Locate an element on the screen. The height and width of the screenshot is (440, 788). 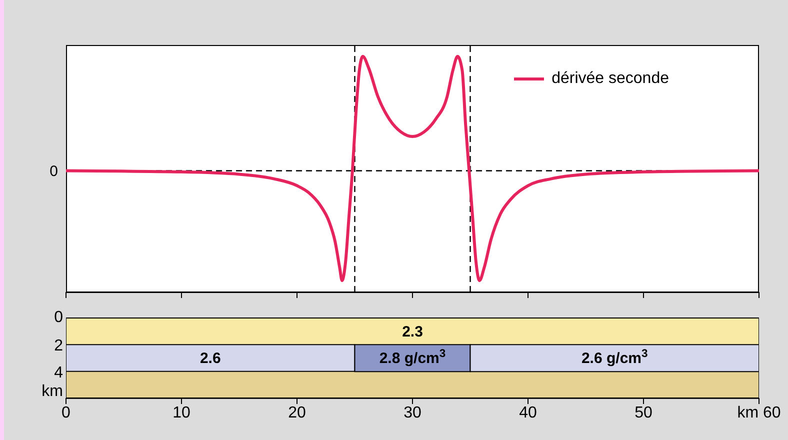
annotation: 2.8 g/cm$^{3}$ is located at coordinates (412, 357).